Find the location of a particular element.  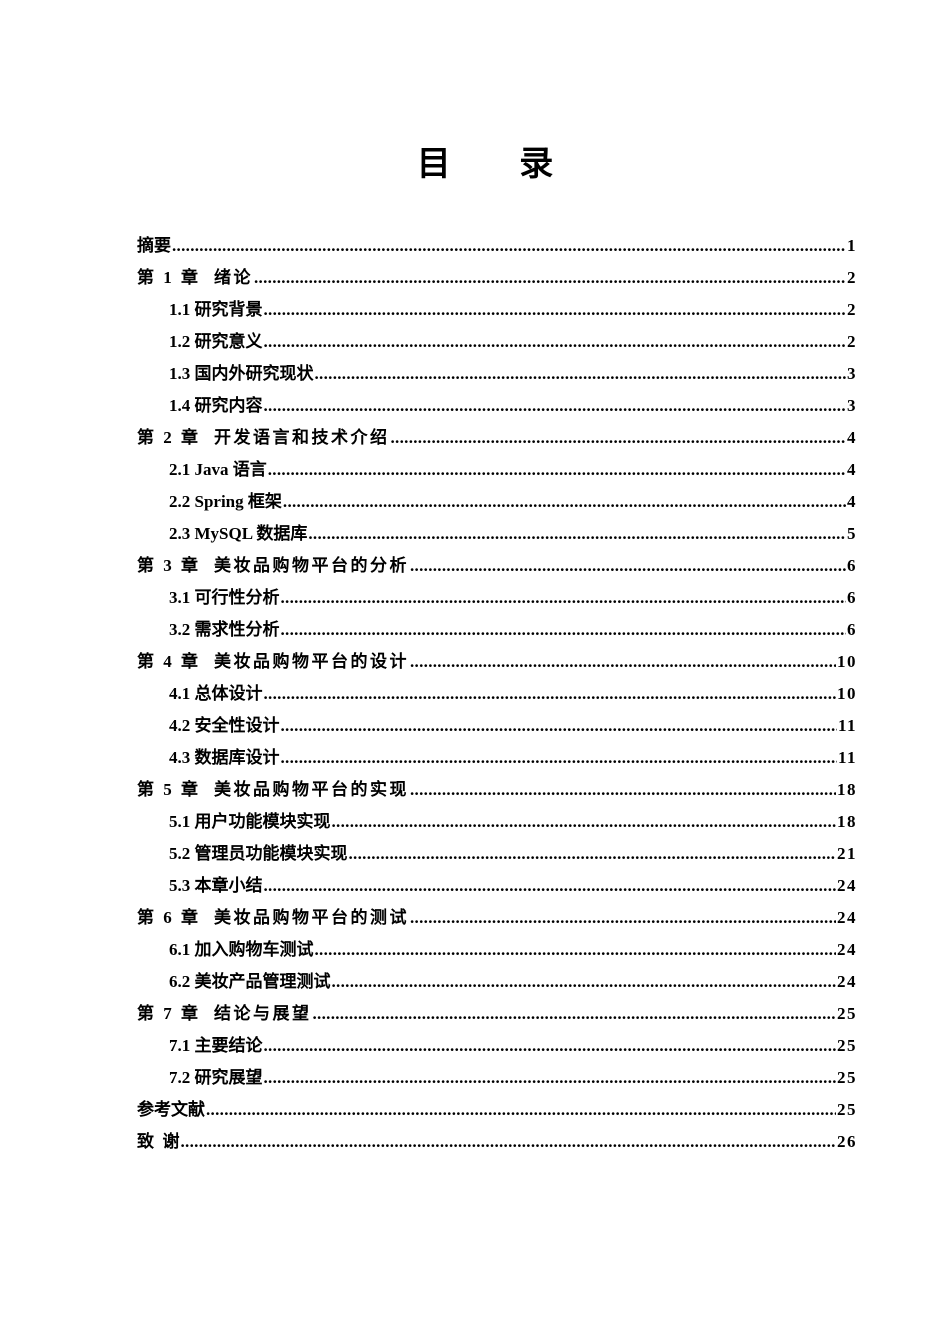

toc-entry: 5.2 管理员功能模块实现 21 is located at coordinates (497, 856).